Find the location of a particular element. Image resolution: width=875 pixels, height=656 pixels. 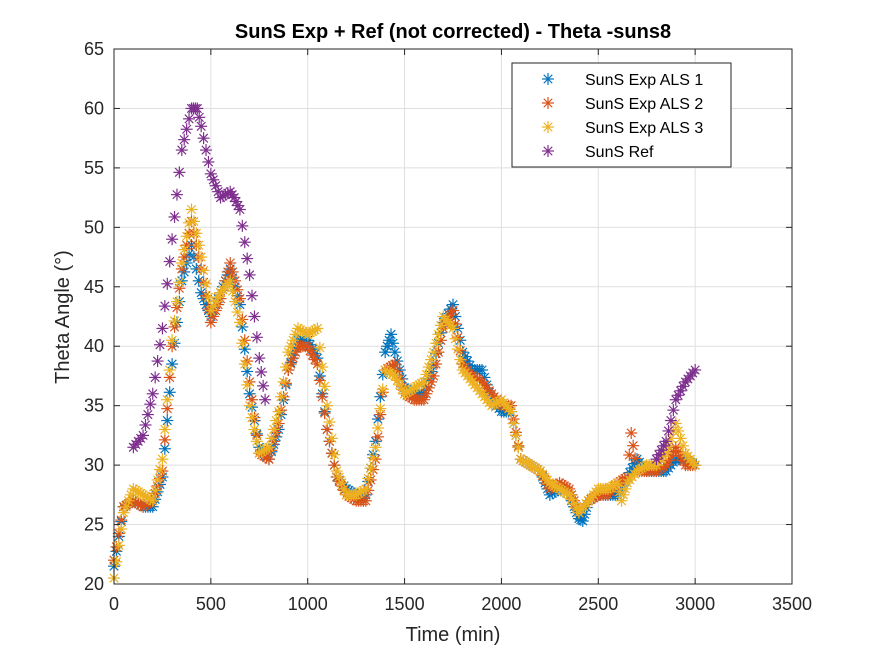

x-axis-label: Time (min) is located at coordinates (453, 635).